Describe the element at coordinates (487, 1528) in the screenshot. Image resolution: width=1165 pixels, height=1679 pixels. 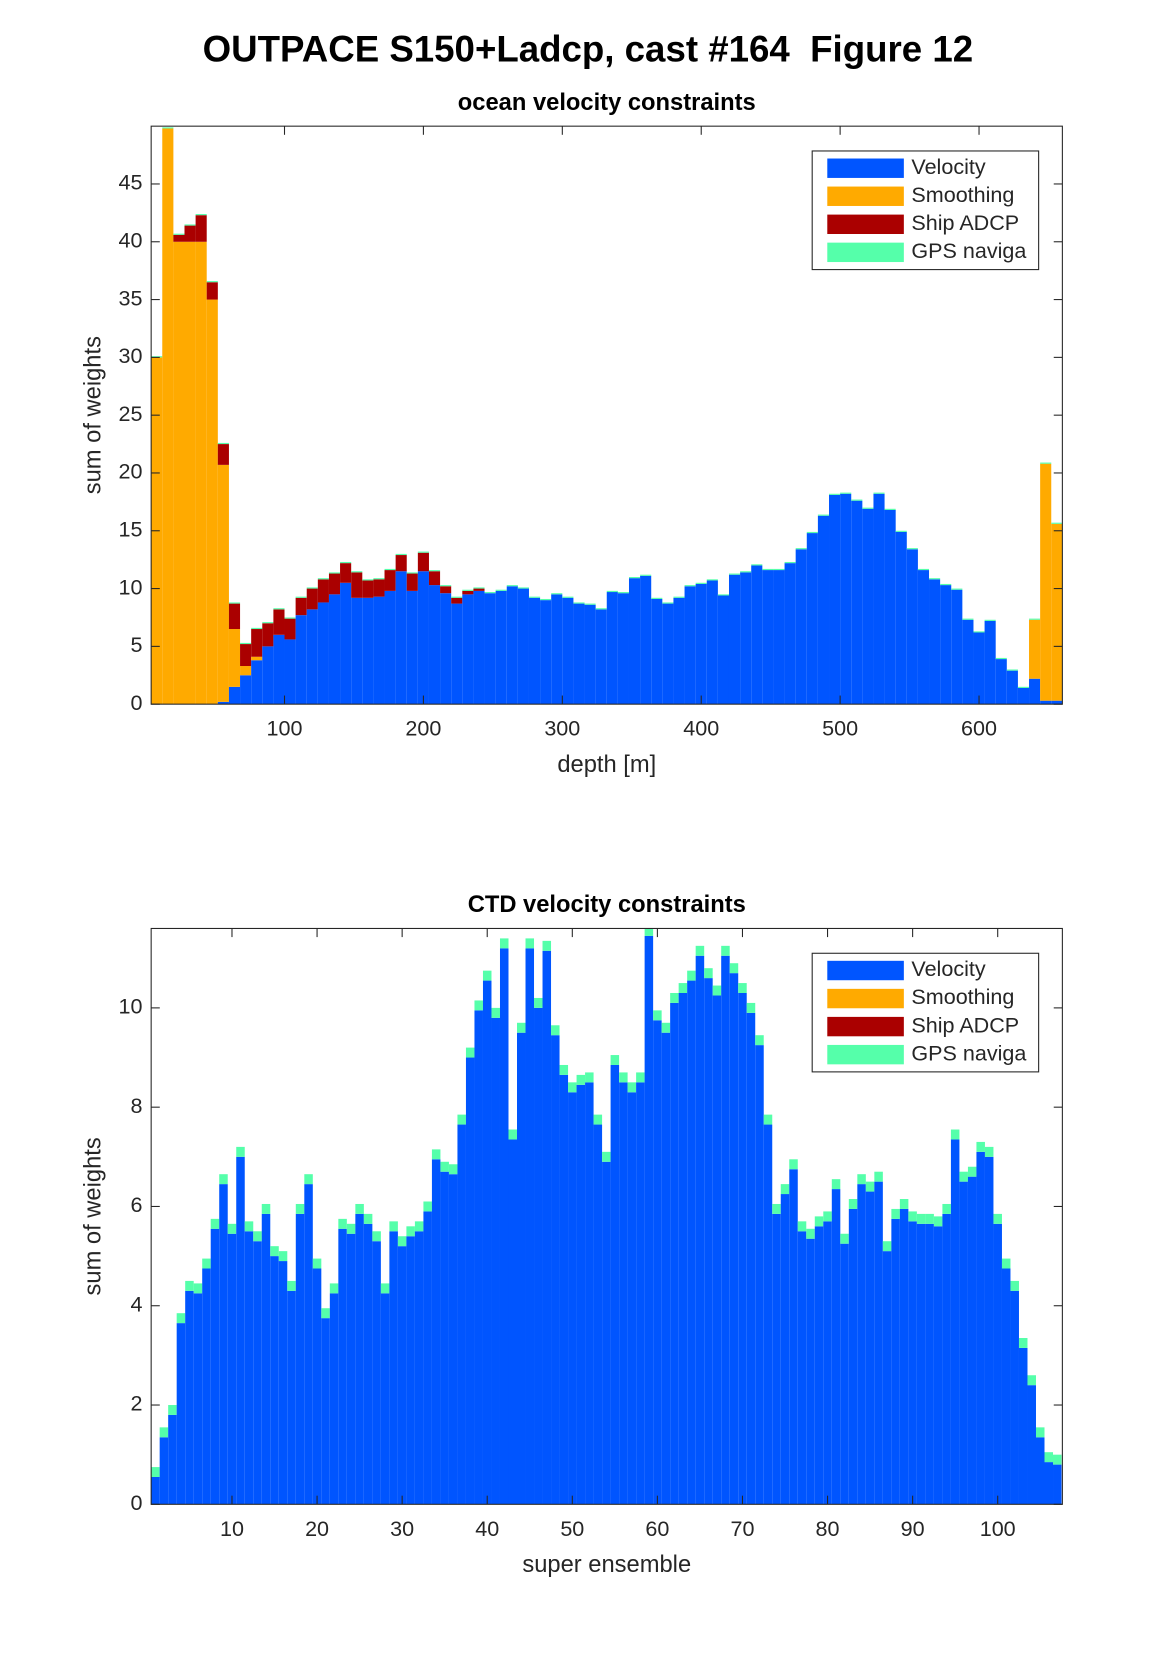
I see `x-tick-label: 40` at that location.